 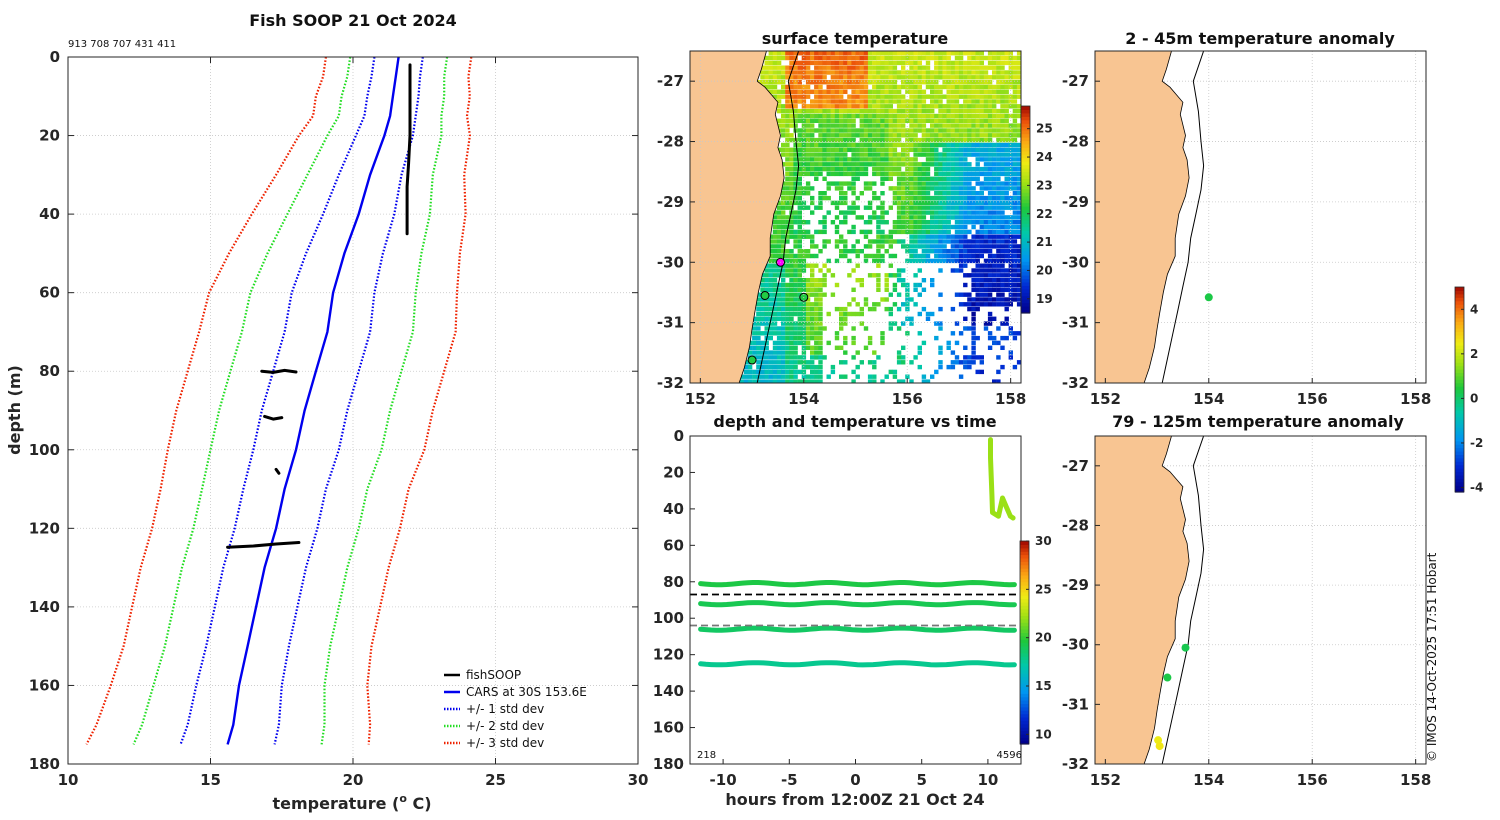 I want to click on anomaly-colorbar-segment, so click(x=1459, y=487).